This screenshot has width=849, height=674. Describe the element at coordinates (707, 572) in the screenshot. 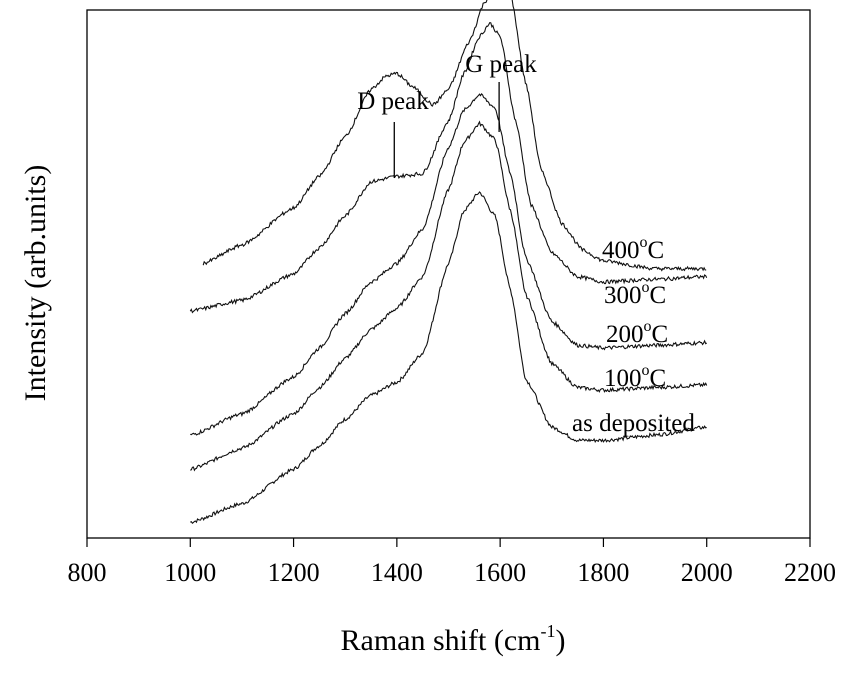

I see `x-tick-label: 2000` at that location.